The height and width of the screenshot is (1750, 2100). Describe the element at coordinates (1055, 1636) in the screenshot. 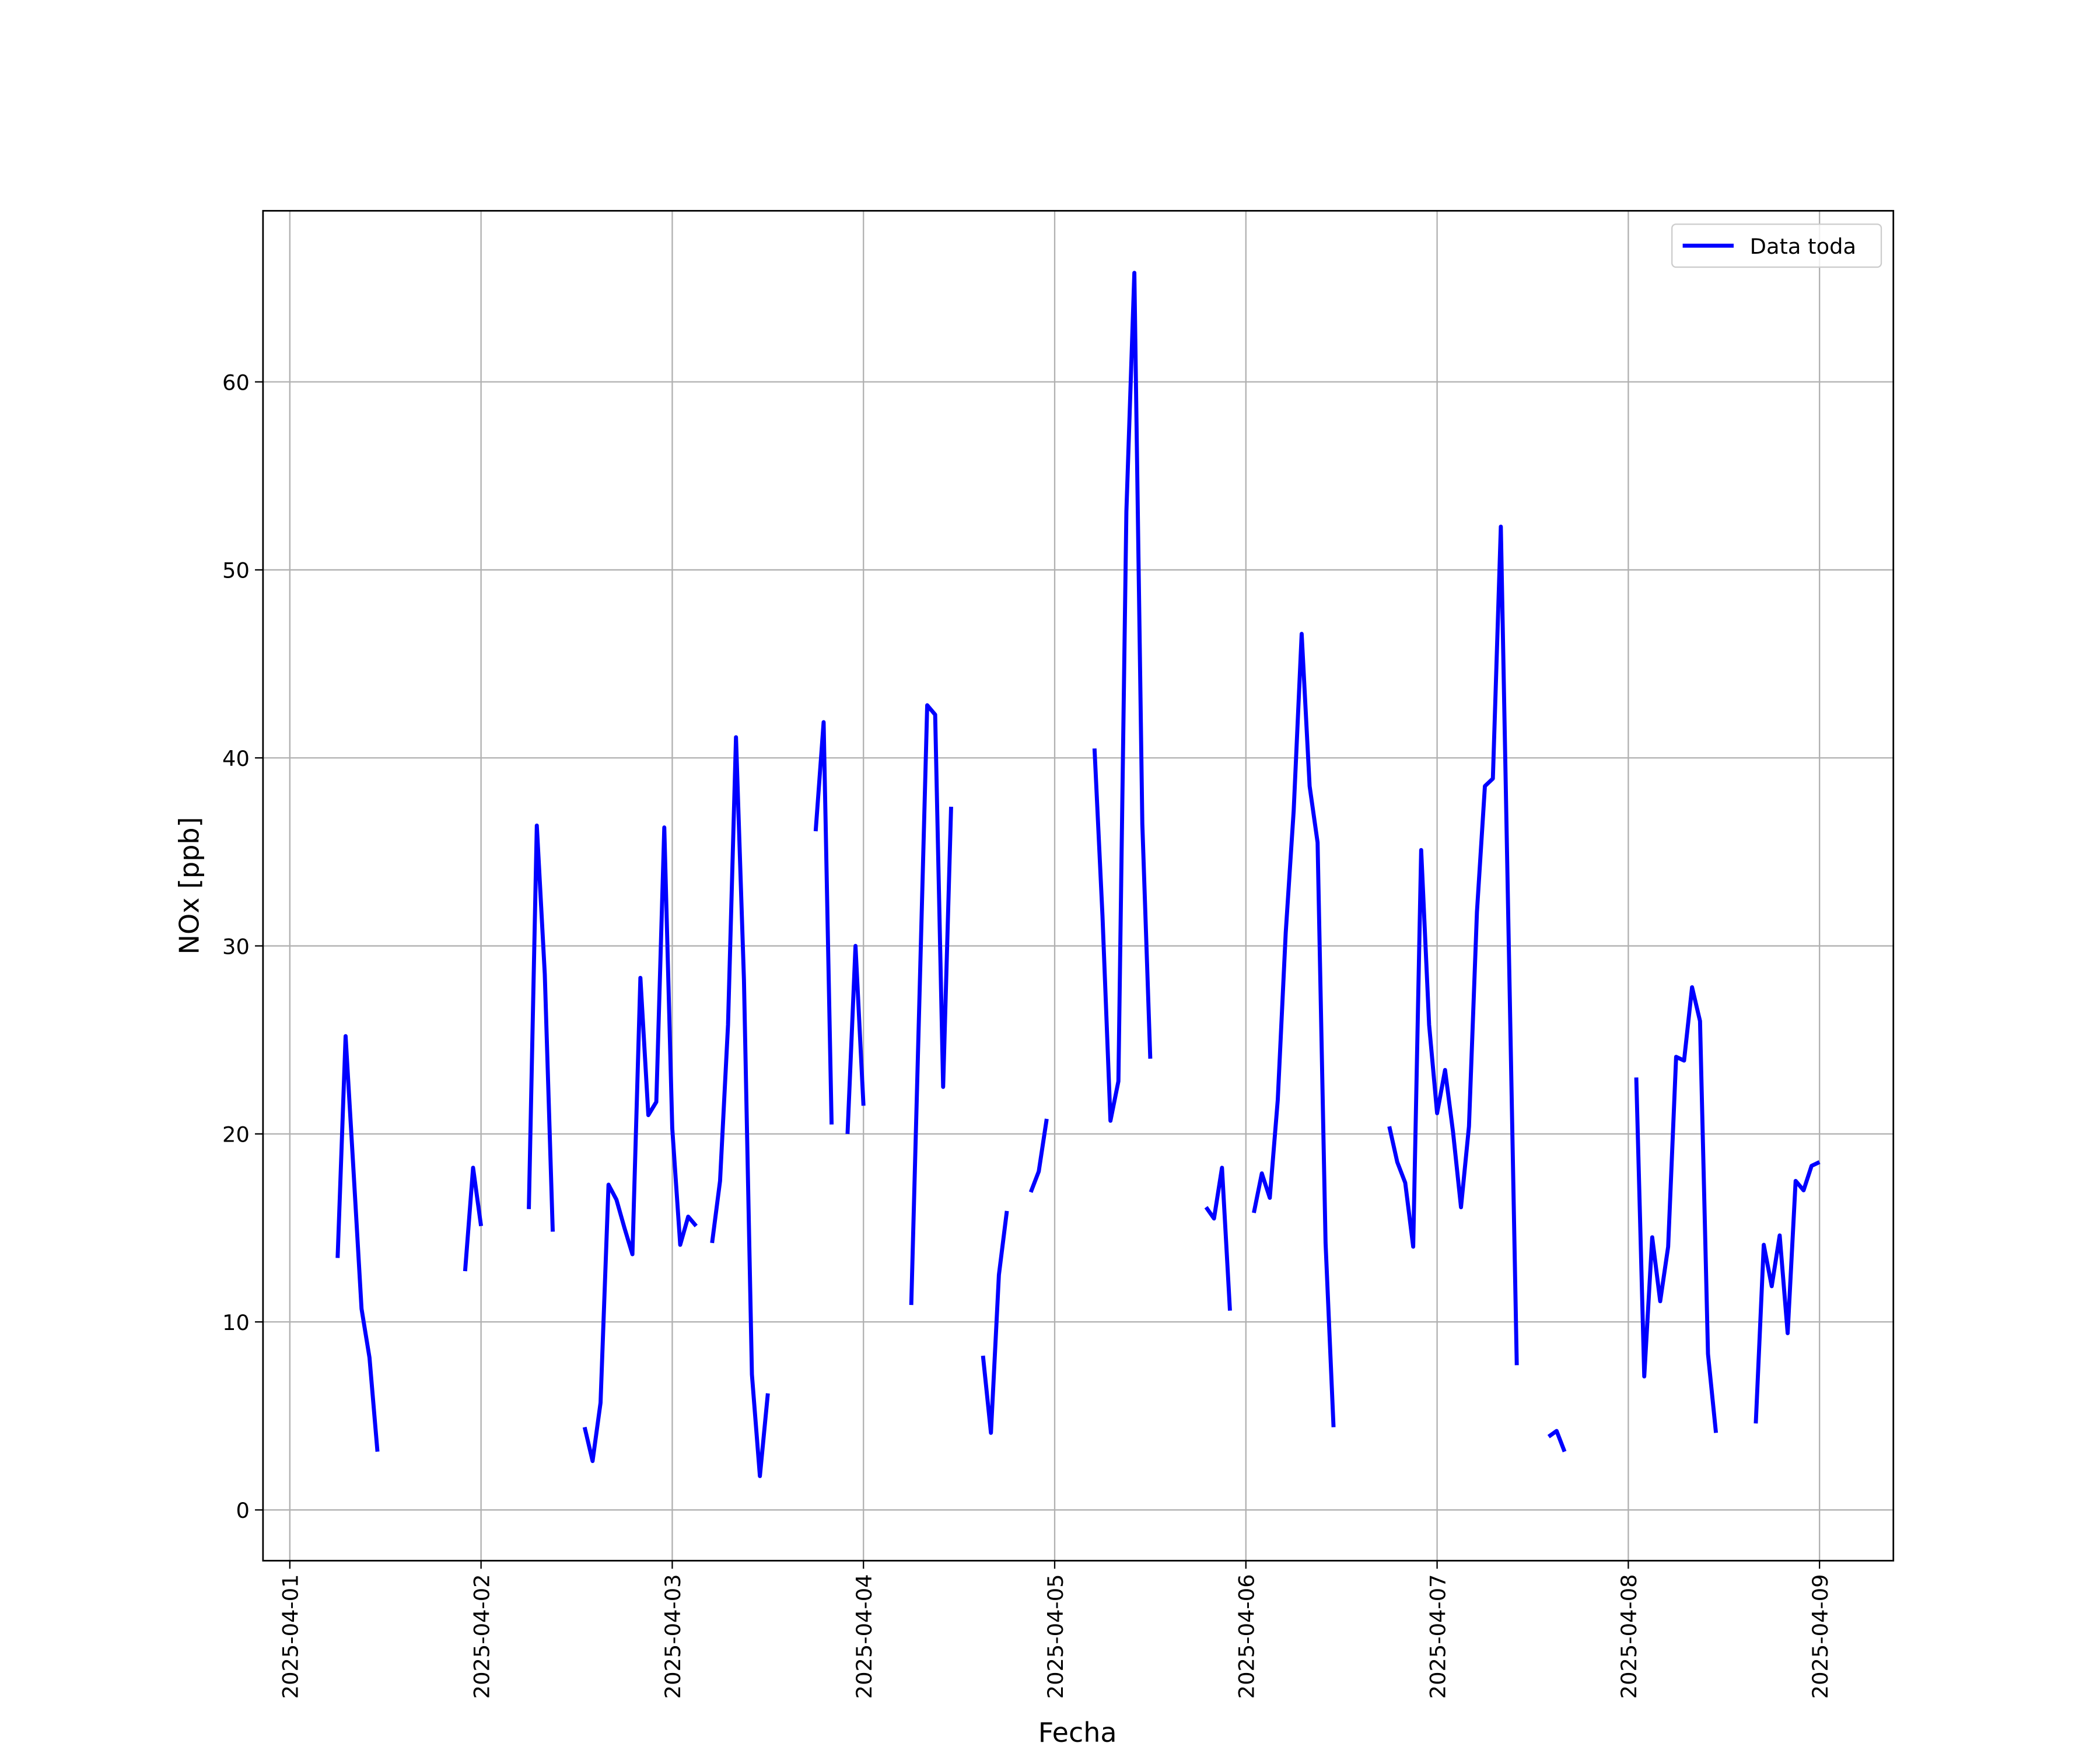

I see `x-tick-label: 2025-04-05` at that location.